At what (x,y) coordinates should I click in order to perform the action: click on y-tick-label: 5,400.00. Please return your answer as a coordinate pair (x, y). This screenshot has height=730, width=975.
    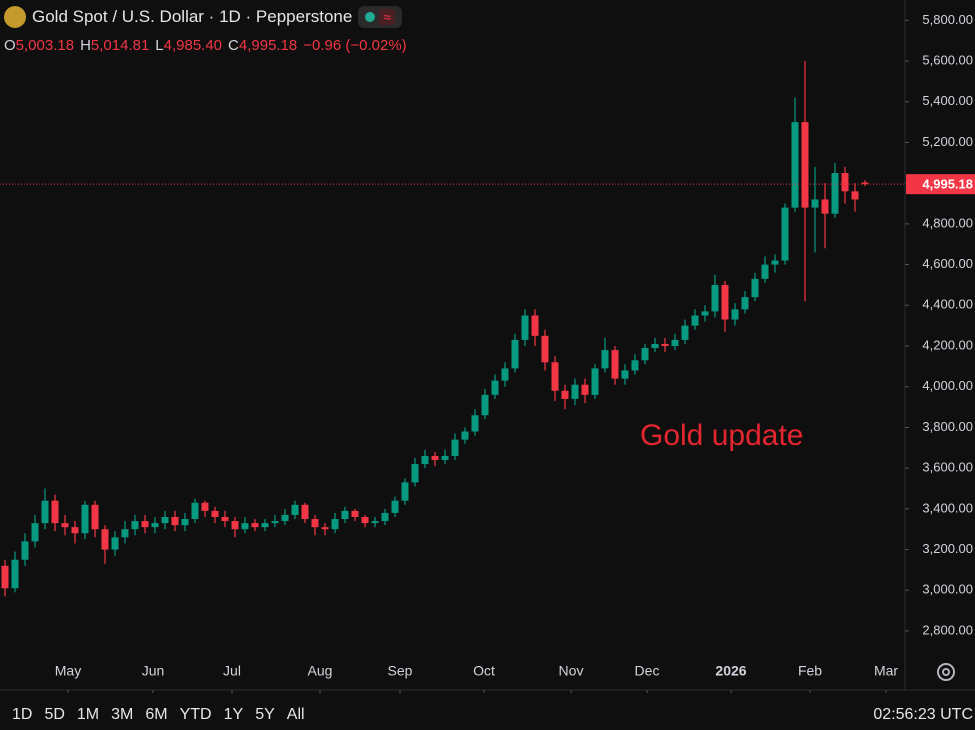
    Looking at the image, I should click on (947, 100).